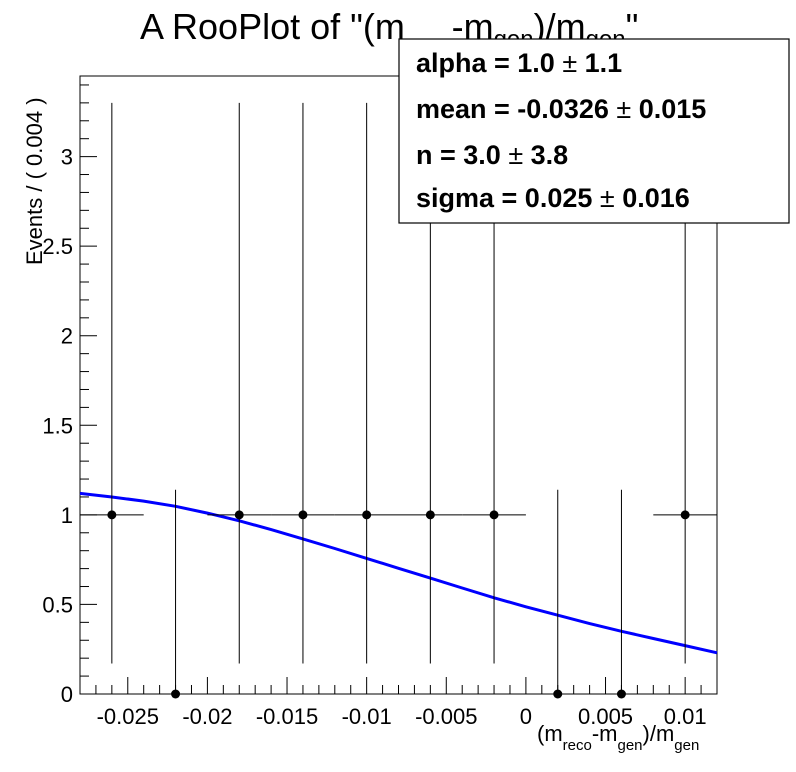 This screenshot has width=796, height=772. I want to click on x-tick-label: -0.01, so click(367, 716).